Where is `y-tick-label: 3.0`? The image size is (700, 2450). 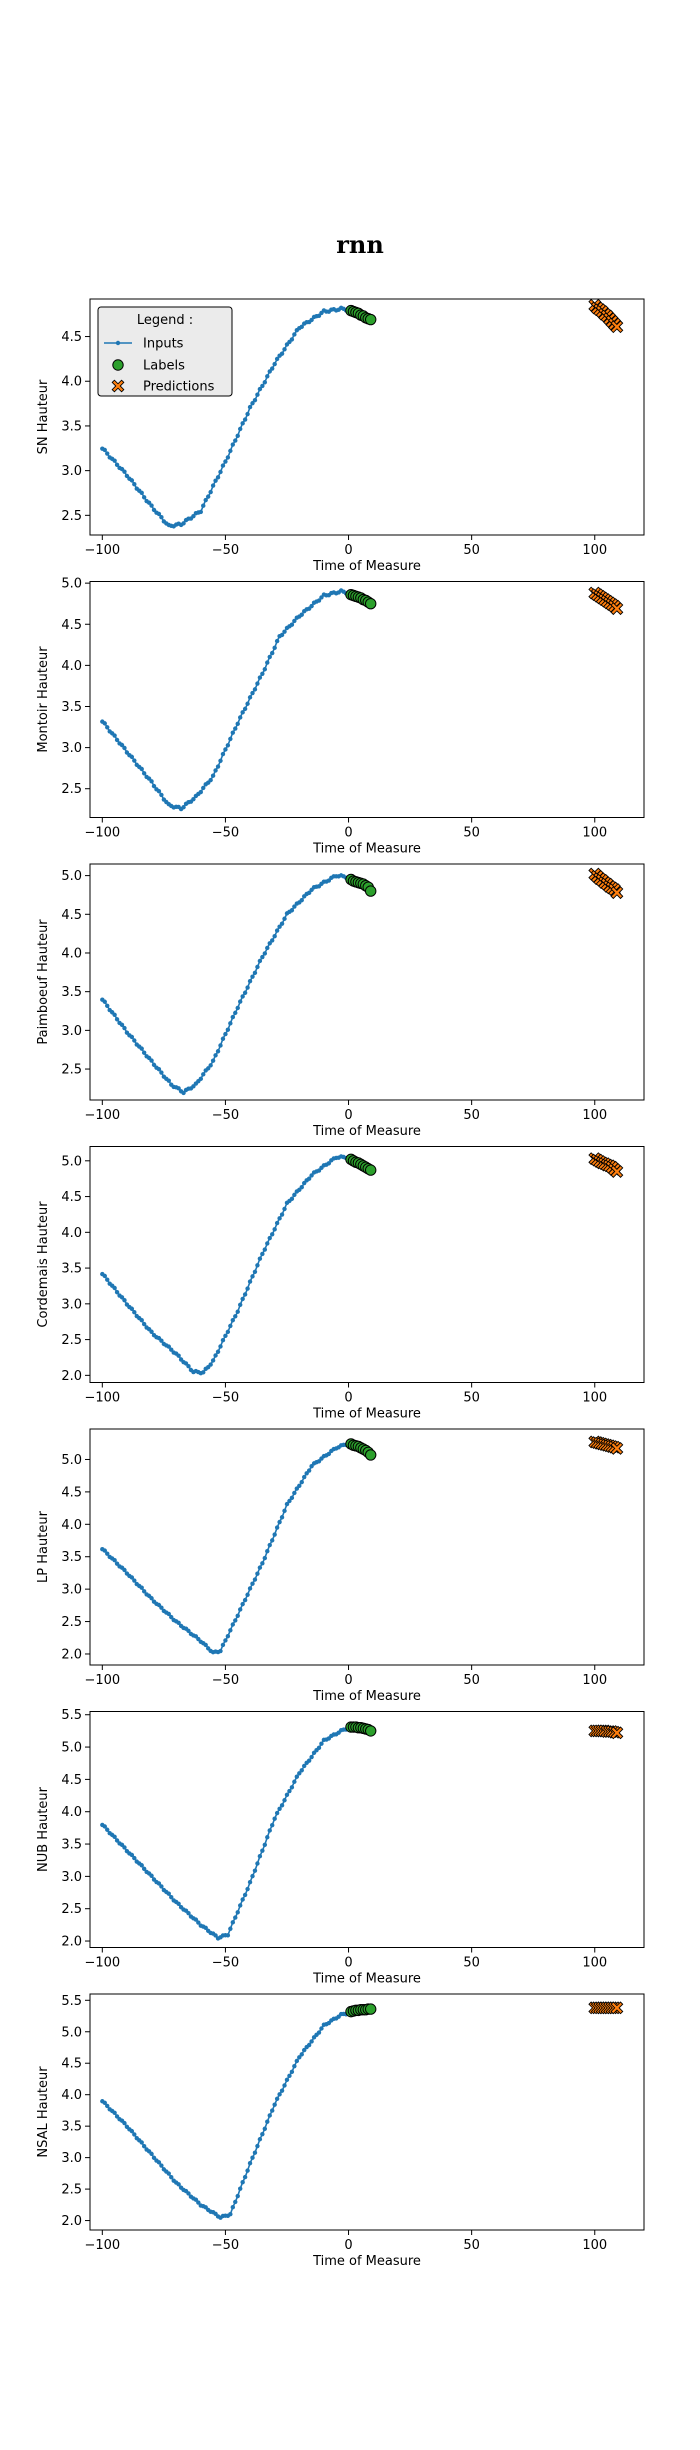
y-tick-label: 3.0 is located at coordinates (71, 1031).